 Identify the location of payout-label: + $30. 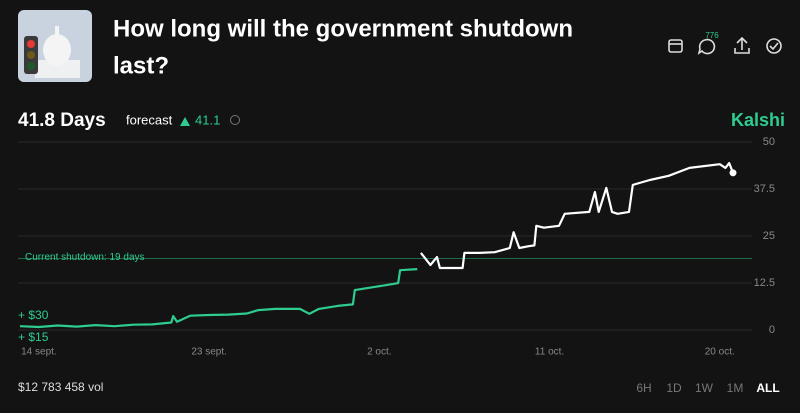
(33, 315).